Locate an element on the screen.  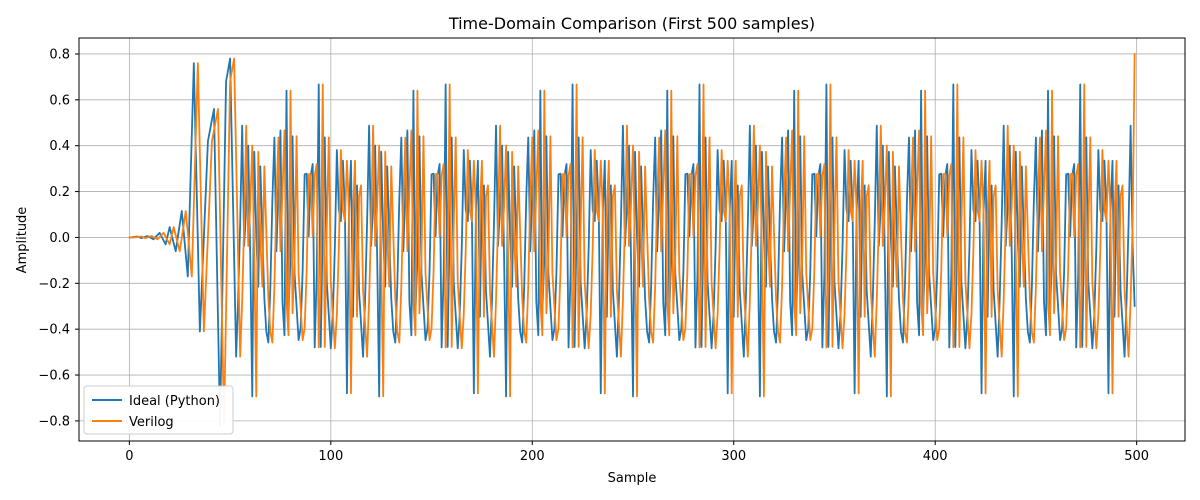
x-tick-label: 0 is located at coordinates (129, 456).